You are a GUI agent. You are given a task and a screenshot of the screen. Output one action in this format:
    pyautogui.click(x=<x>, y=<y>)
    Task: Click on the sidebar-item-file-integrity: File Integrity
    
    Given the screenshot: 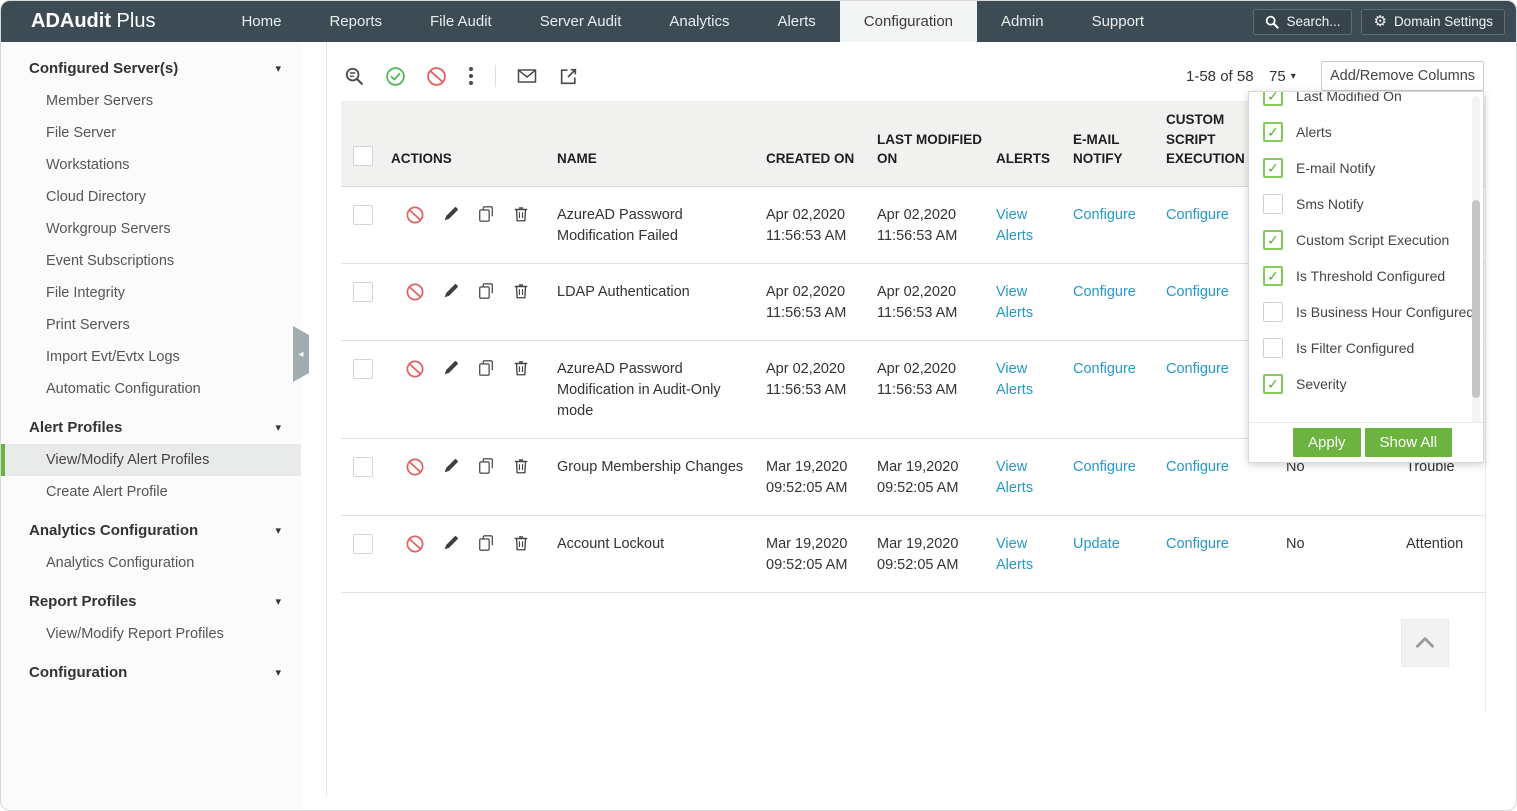 What is the action you would take?
    pyautogui.click(x=85, y=293)
    